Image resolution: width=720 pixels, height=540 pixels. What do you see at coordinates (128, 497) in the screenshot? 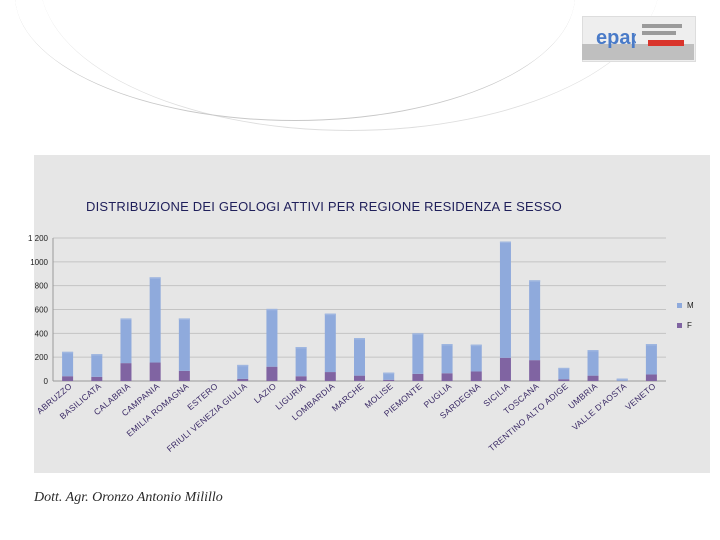
I see `author-footer: Dott. Agr. Oronzo Antonio Milillo` at bounding box center [128, 497].